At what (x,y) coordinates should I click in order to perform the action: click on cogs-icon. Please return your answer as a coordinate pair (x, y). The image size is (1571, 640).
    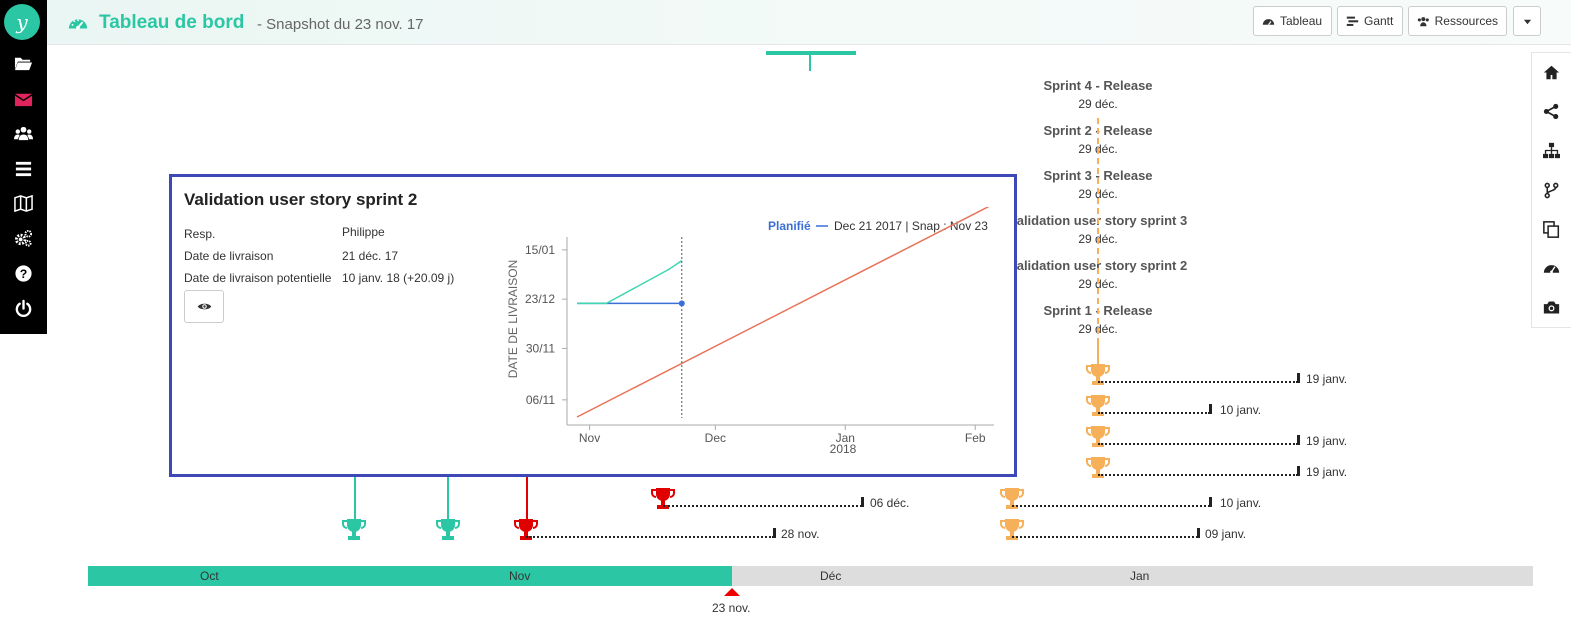
    Looking at the image, I should click on (23, 238).